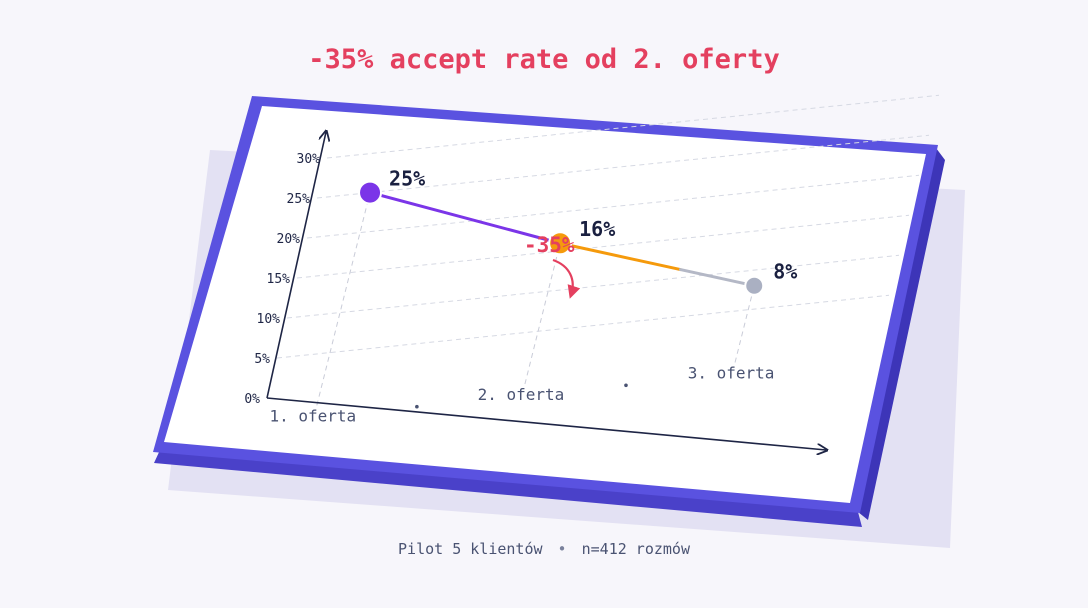 Image resolution: width=1088 pixels, height=608 pixels. I want to click on data-labels: 25% 16% 8%, so click(593, 225).